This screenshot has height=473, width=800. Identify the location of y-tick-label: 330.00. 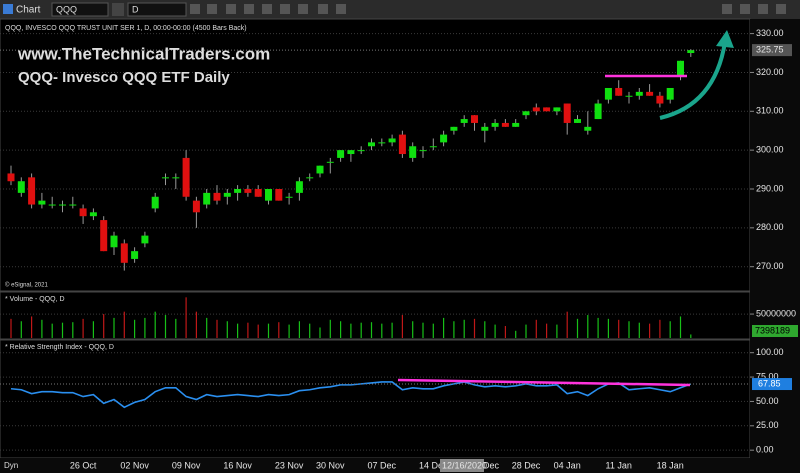
(770, 33).